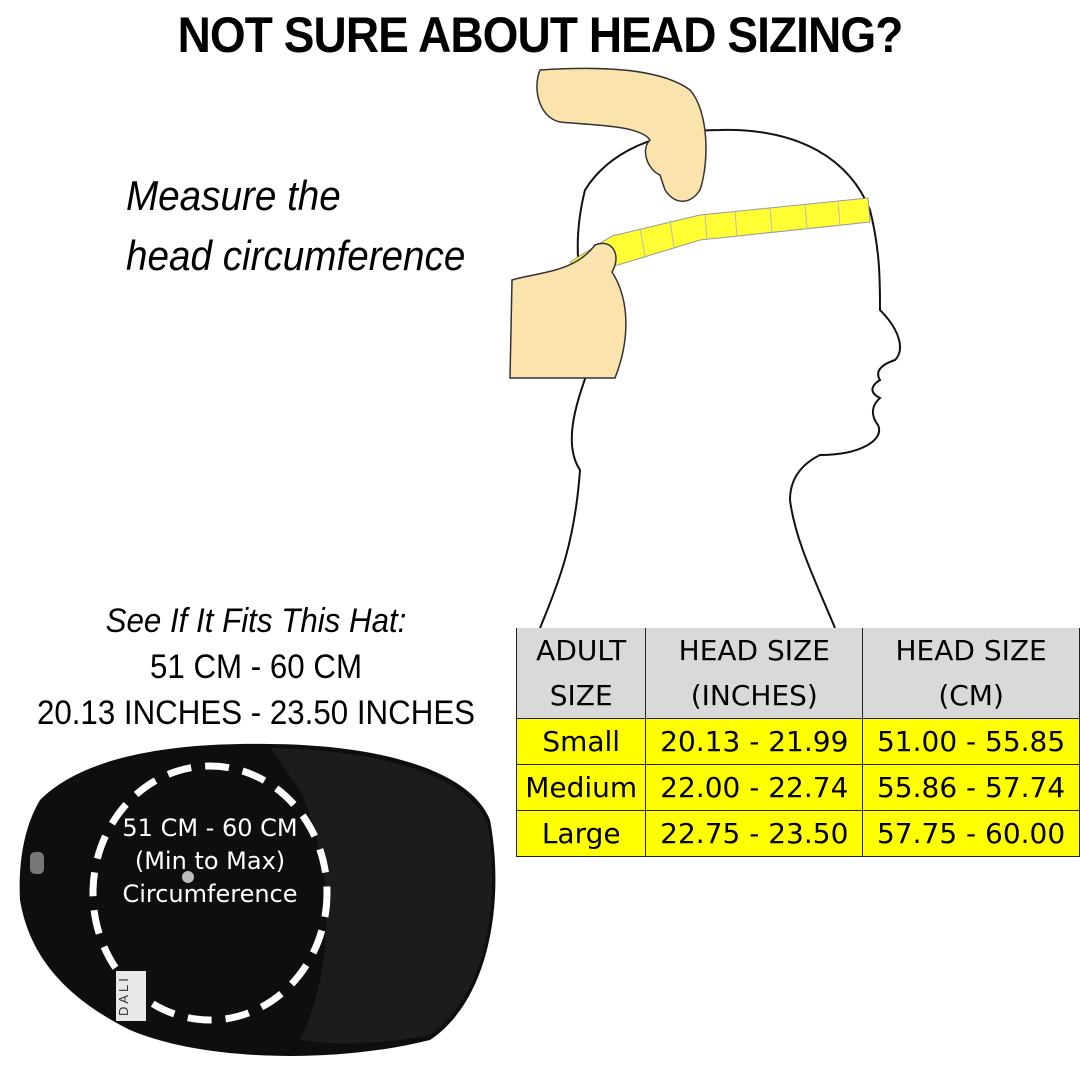 The image size is (1080, 1080). What do you see at coordinates (256, 621) in the screenshot?
I see `hat-fit-heading: See If It Fits This Hat:` at bounding box center [256, 621].